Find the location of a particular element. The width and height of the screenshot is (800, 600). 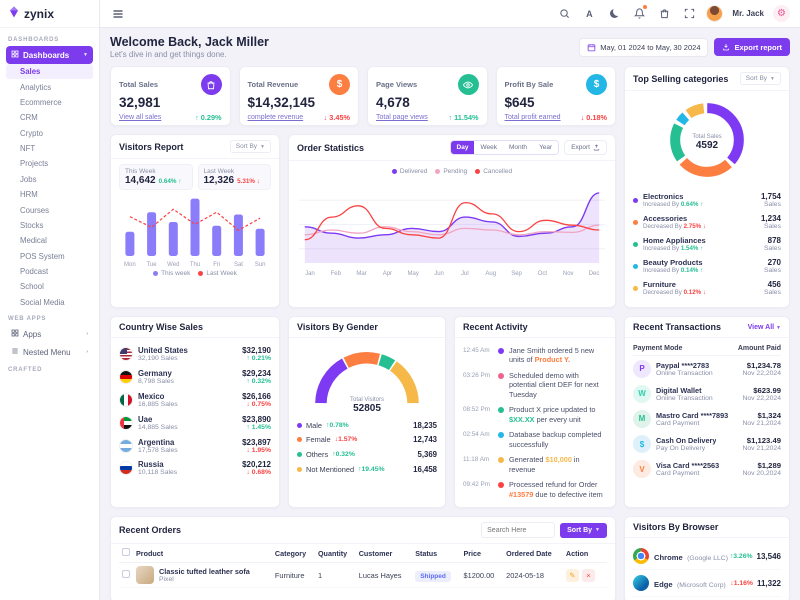

export-button: Export is located at coordinates (585, 147).